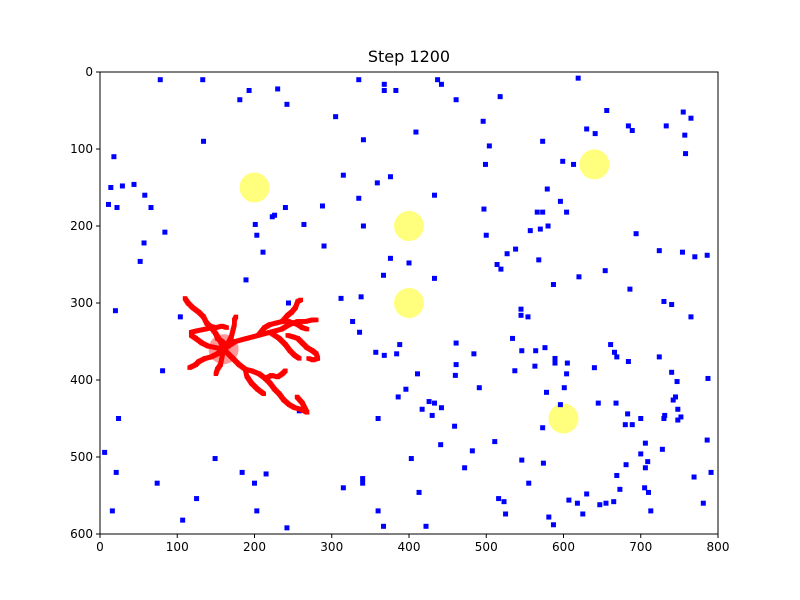 The image size is (800, 600). Describe the element at coordinates (81, 534) in the screenshot. I see `y-tick-label: 600` at that location.